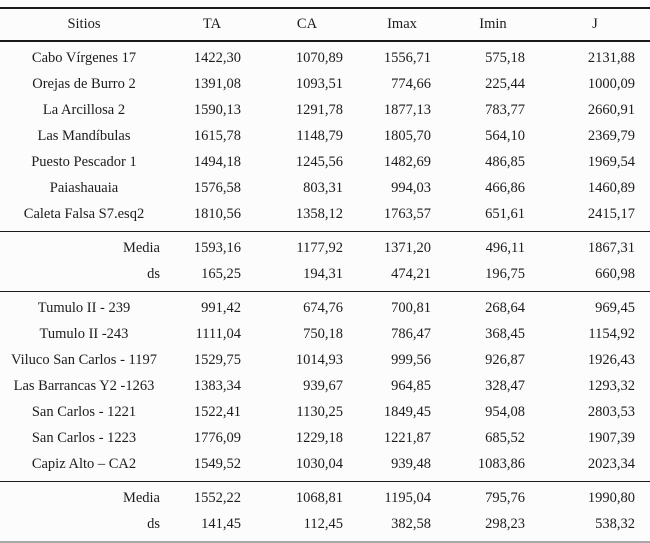  What do you see at coordinates (84, 110) in the screenshot?
I see `site-cell: La Arcillosa 2` at bounding box center [84, 110].